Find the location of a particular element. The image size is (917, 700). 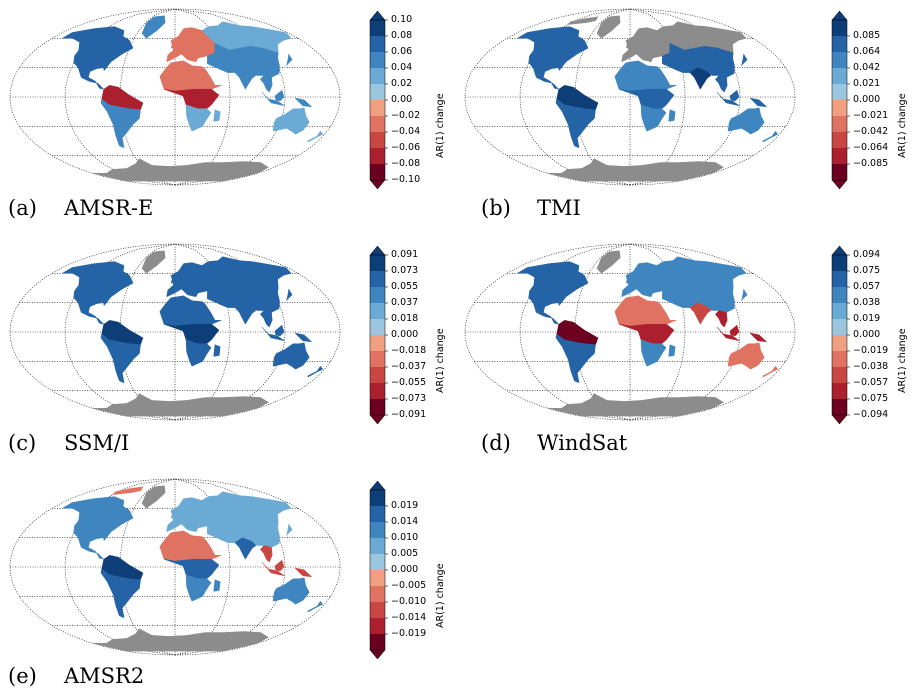

colorbar-title: AR(1) change is located at coordinates (440, 125).